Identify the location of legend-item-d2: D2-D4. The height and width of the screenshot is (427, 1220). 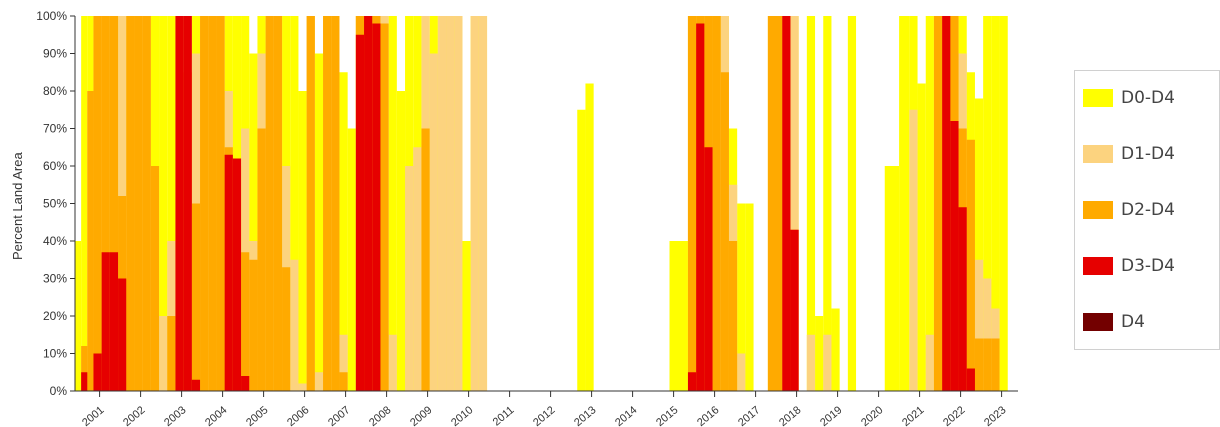
(1129, 210).